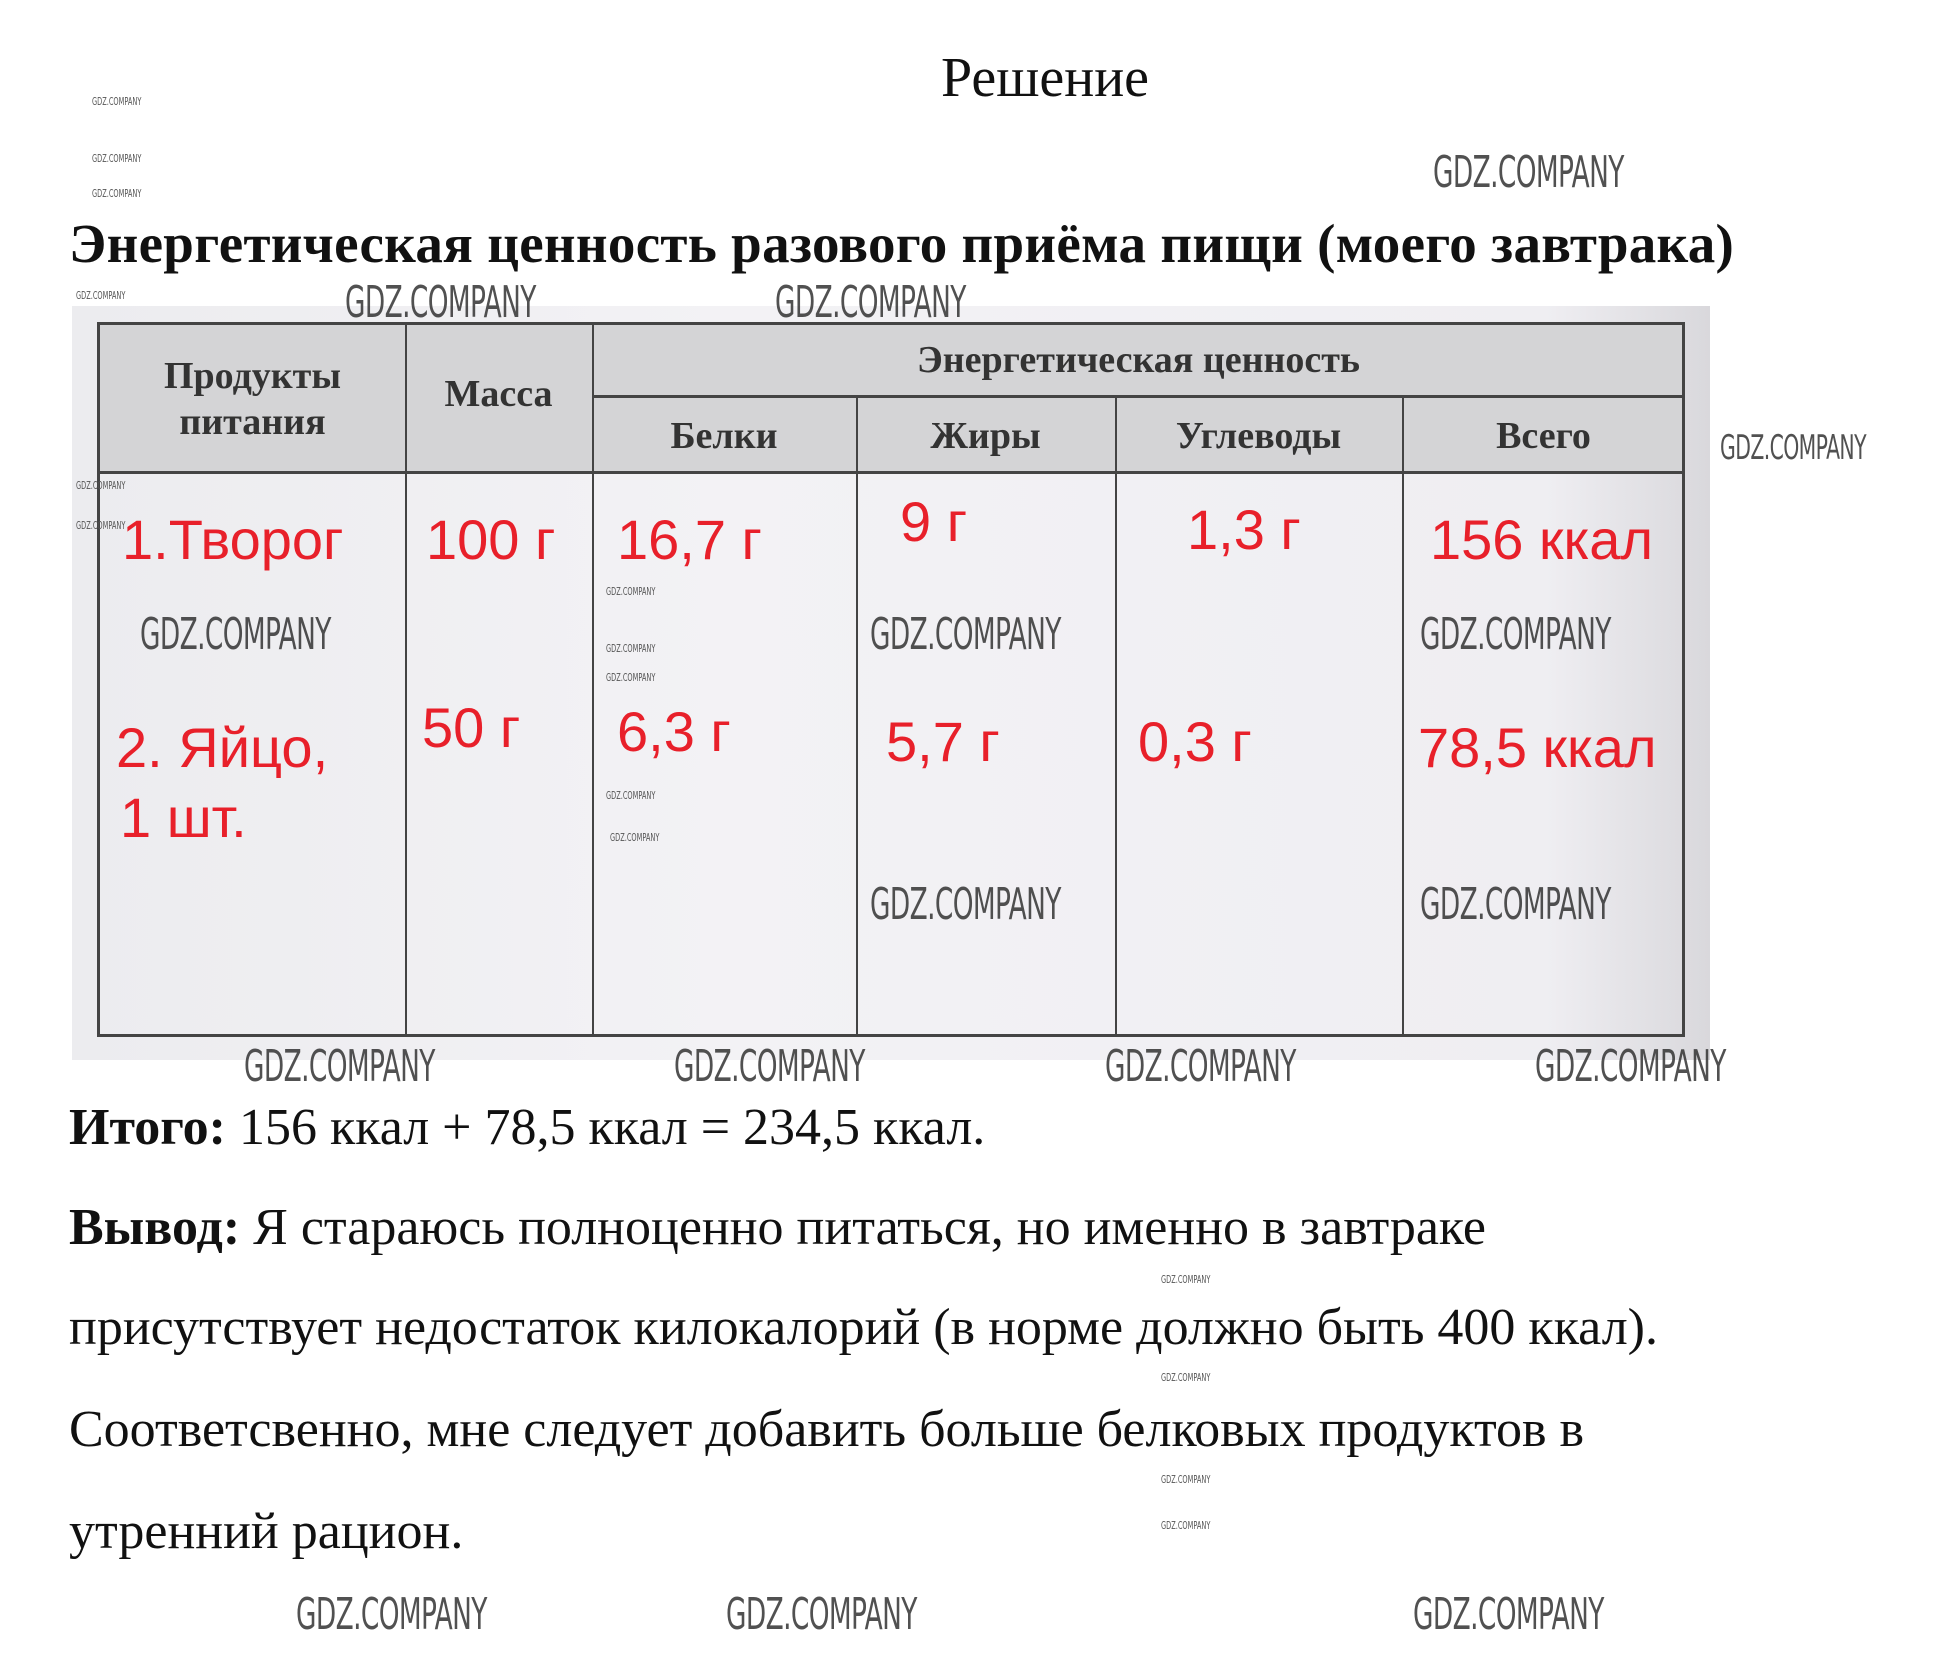  Describe the element at coordinates (1045, 78) in the screenshot. I see `page-title: Решение` at that location.